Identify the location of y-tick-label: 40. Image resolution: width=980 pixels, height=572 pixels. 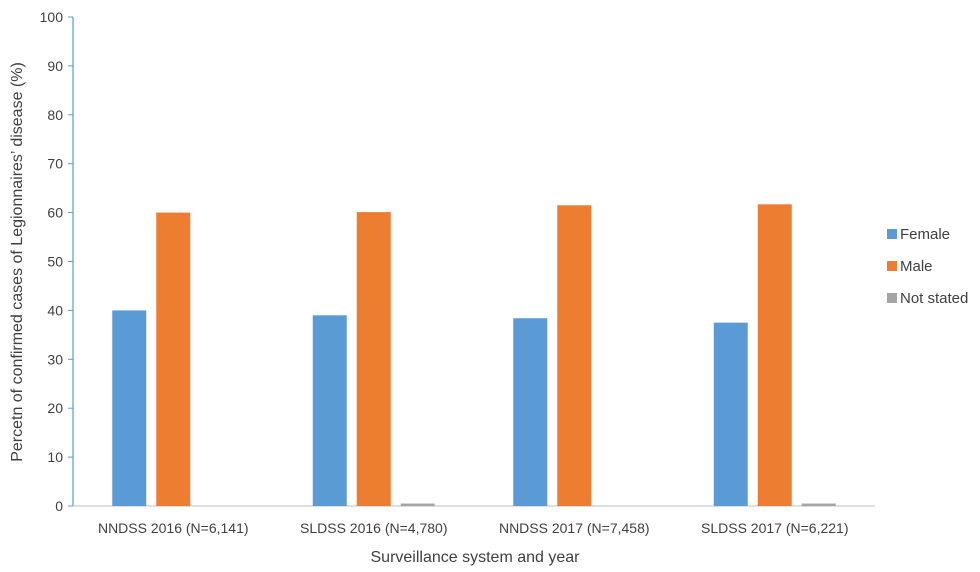
(55, 310).